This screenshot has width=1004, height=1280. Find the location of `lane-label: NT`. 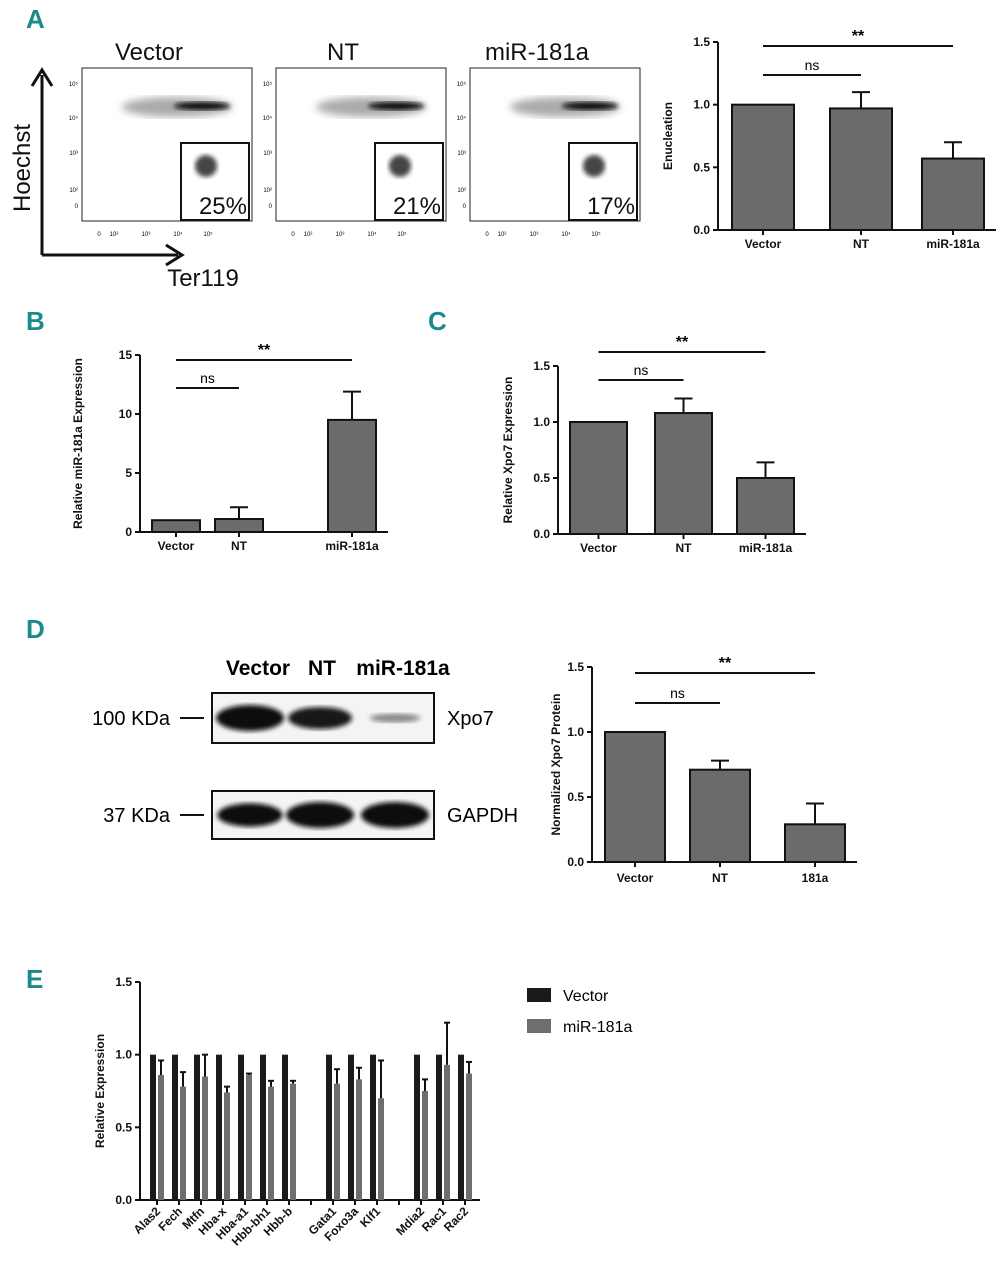

lane-label: NT is located at coordinates (322, 668).